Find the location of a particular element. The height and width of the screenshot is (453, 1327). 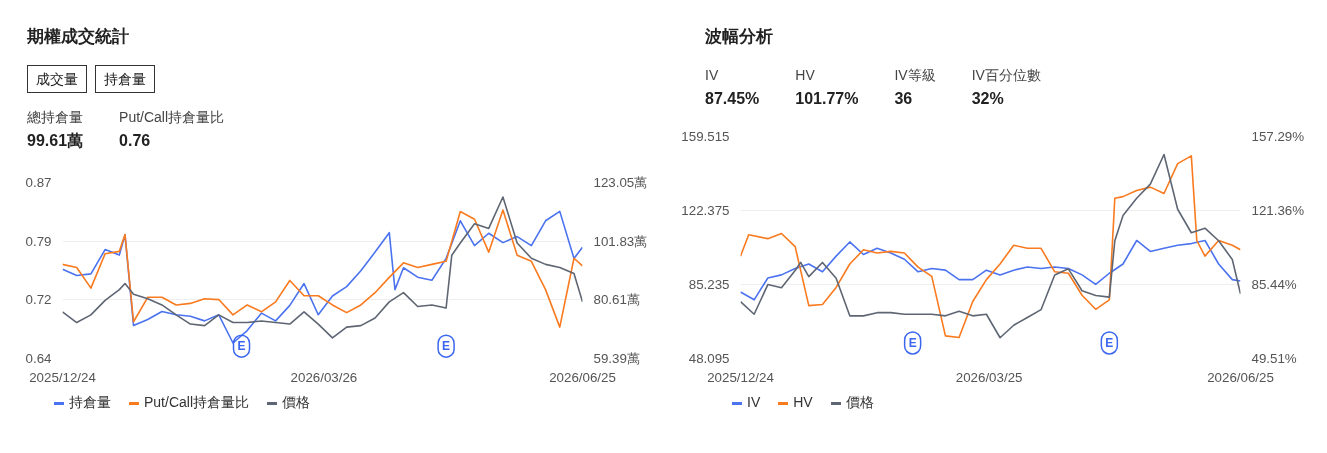

text: 32% is located at coordinates (988, 99).